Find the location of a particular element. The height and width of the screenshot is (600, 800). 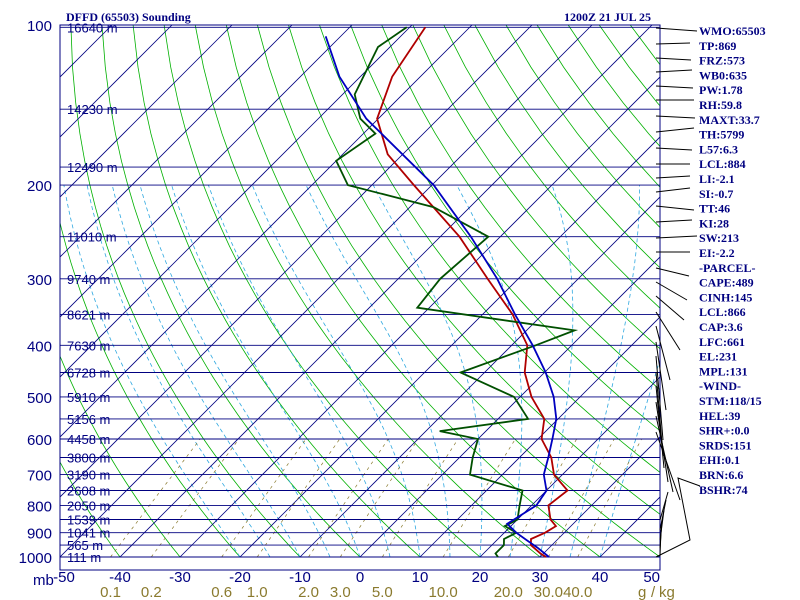

mixing-ratio-label: 20.0 is located at coordinates (508, 592).